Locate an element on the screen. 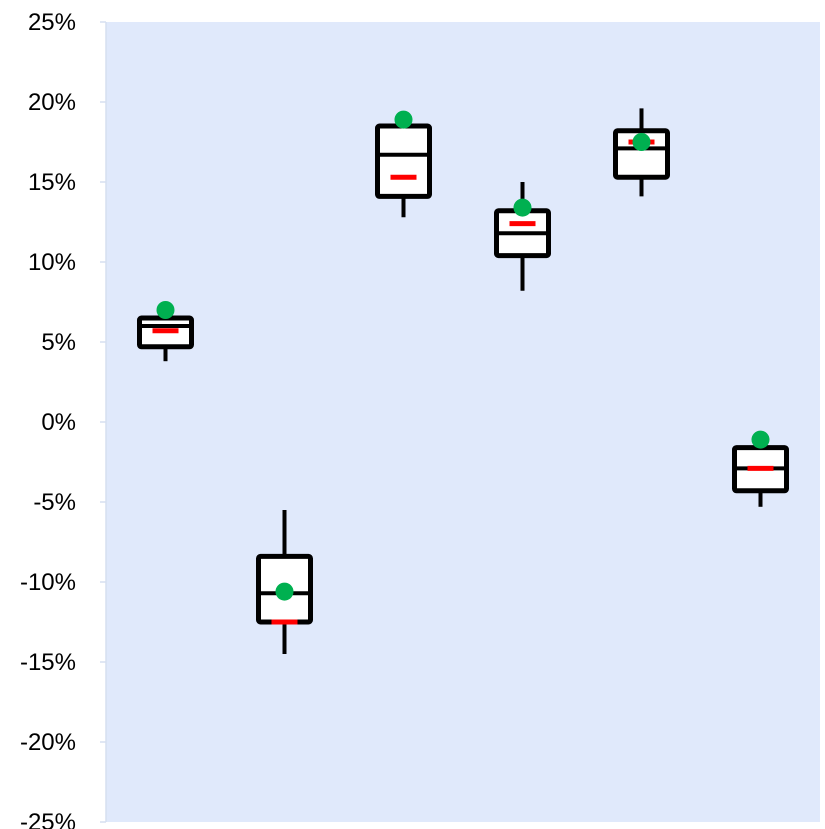 This screenshot has height=829, width=825. y-axis: 25% 20% 15% 10% 5% 0% -5% -10% -15% -20% -25% is located at coordinates (63, 419).